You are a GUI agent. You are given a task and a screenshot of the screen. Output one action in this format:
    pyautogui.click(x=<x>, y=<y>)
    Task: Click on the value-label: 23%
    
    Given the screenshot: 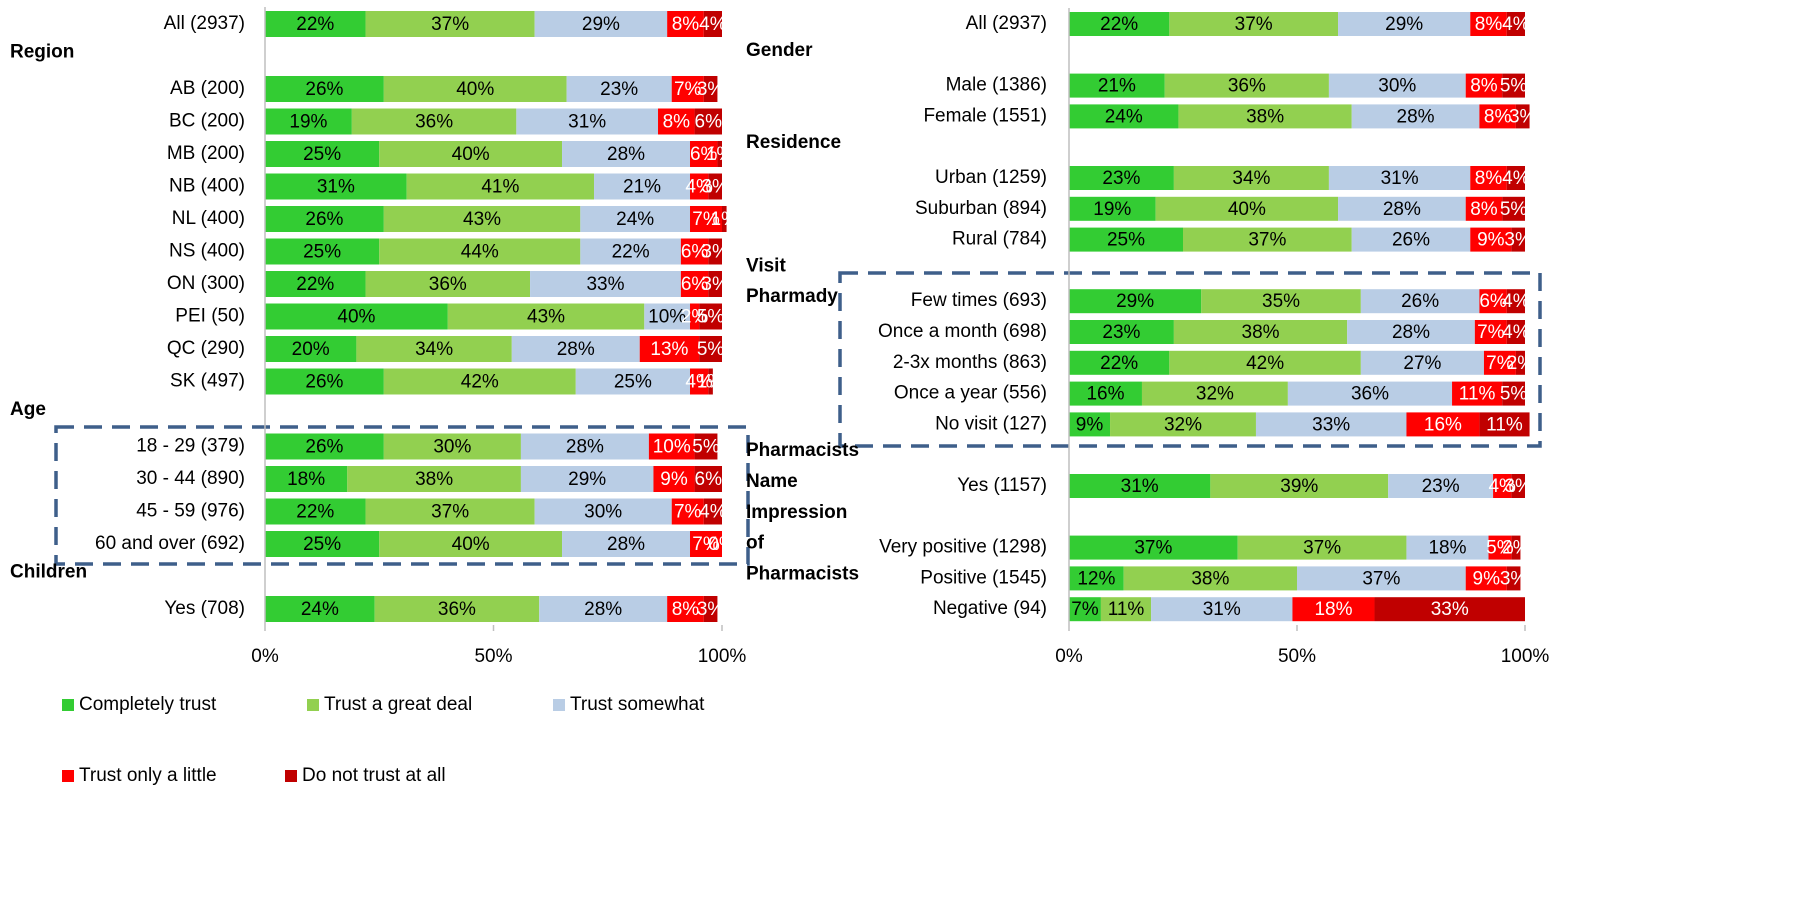 What is the action you would take?
    pyautogui.click(x=619, y=89)
    